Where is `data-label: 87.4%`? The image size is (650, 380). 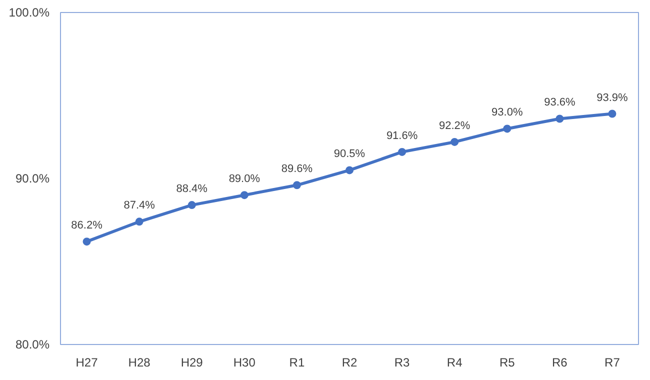 data-label: 87.4% is located at coordinates (140, 206).